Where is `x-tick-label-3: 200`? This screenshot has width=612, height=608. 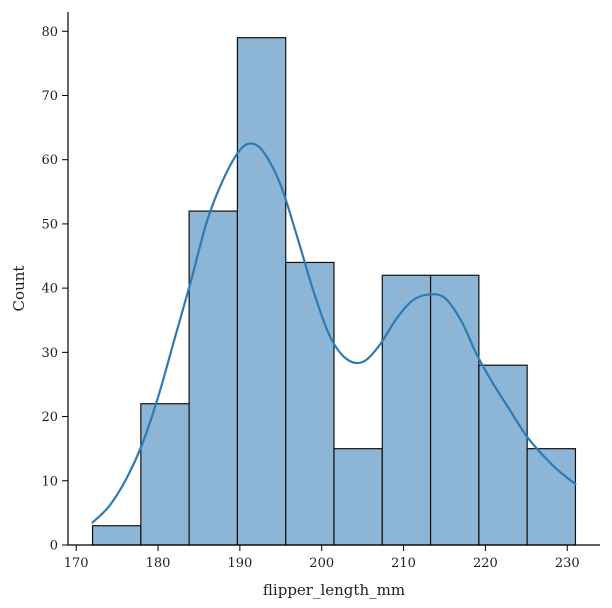
x-tick-label-3: 200 is located at coordinates (321, 563).